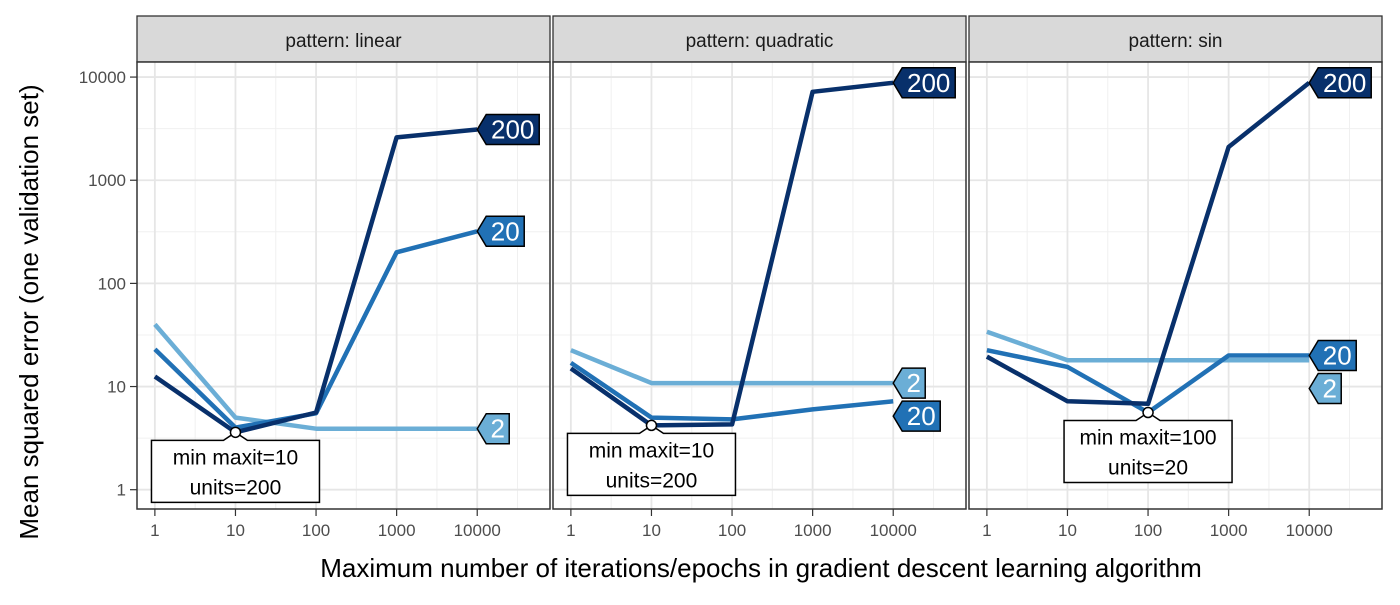 The height and width of the screenshot is (605, 1400). Describe the element at coordinates (1148, 468) in the screenshot. I see `min-annotation-text: units=20` at that location.